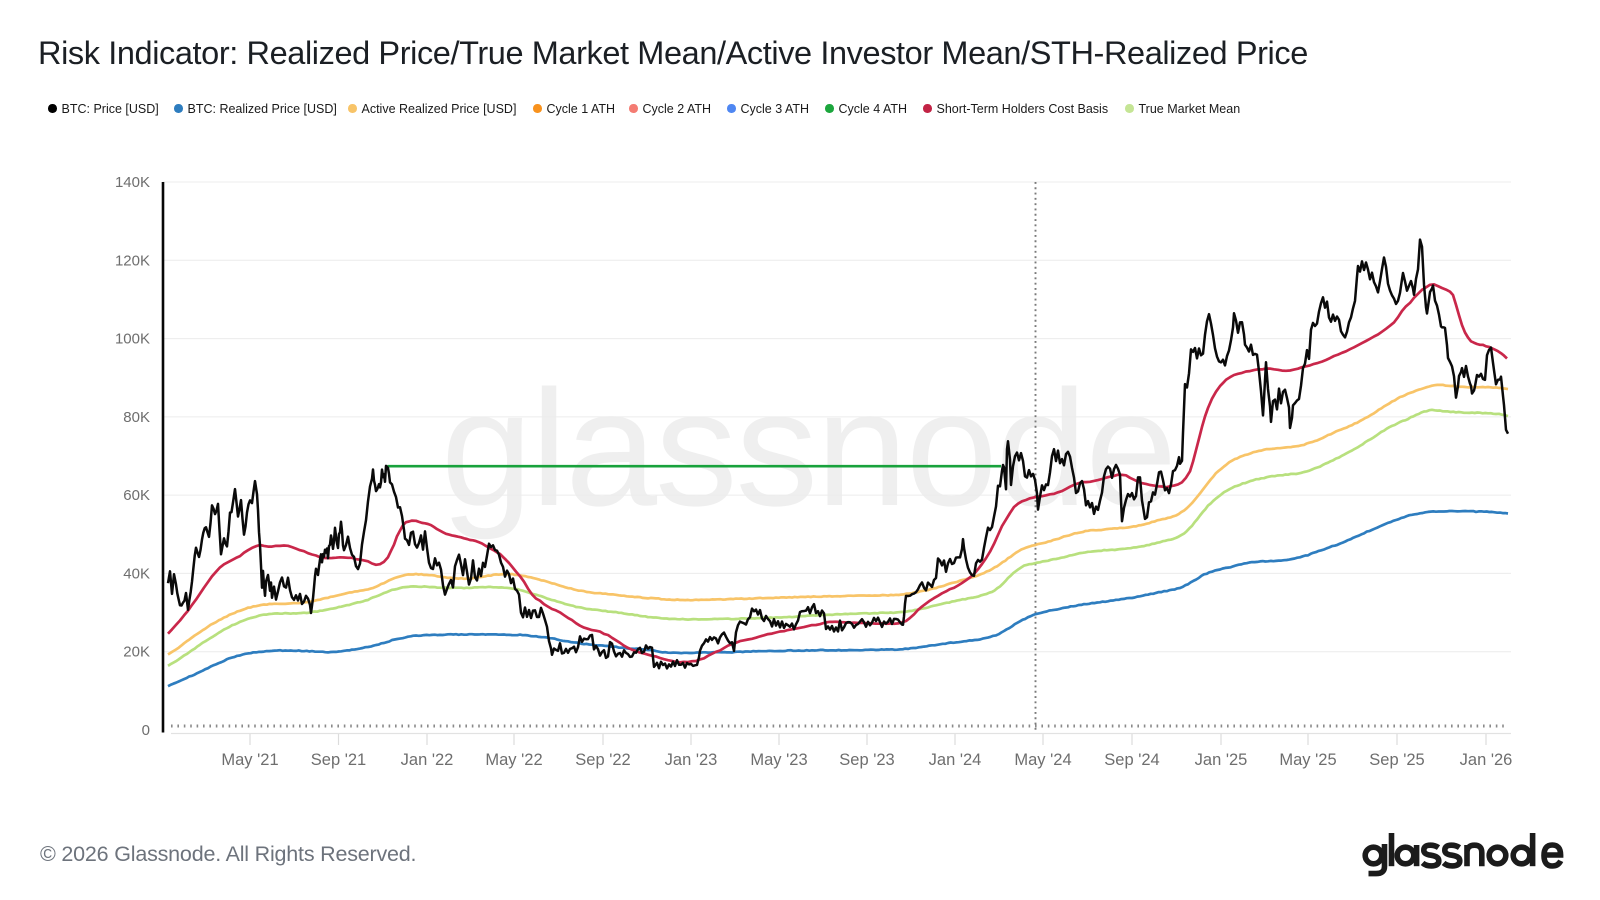 This screenshot has height=900, width=1600. Describe the element at coordinates (136, 652) in the screenshot. I see `svg-text: 20K` at that location.